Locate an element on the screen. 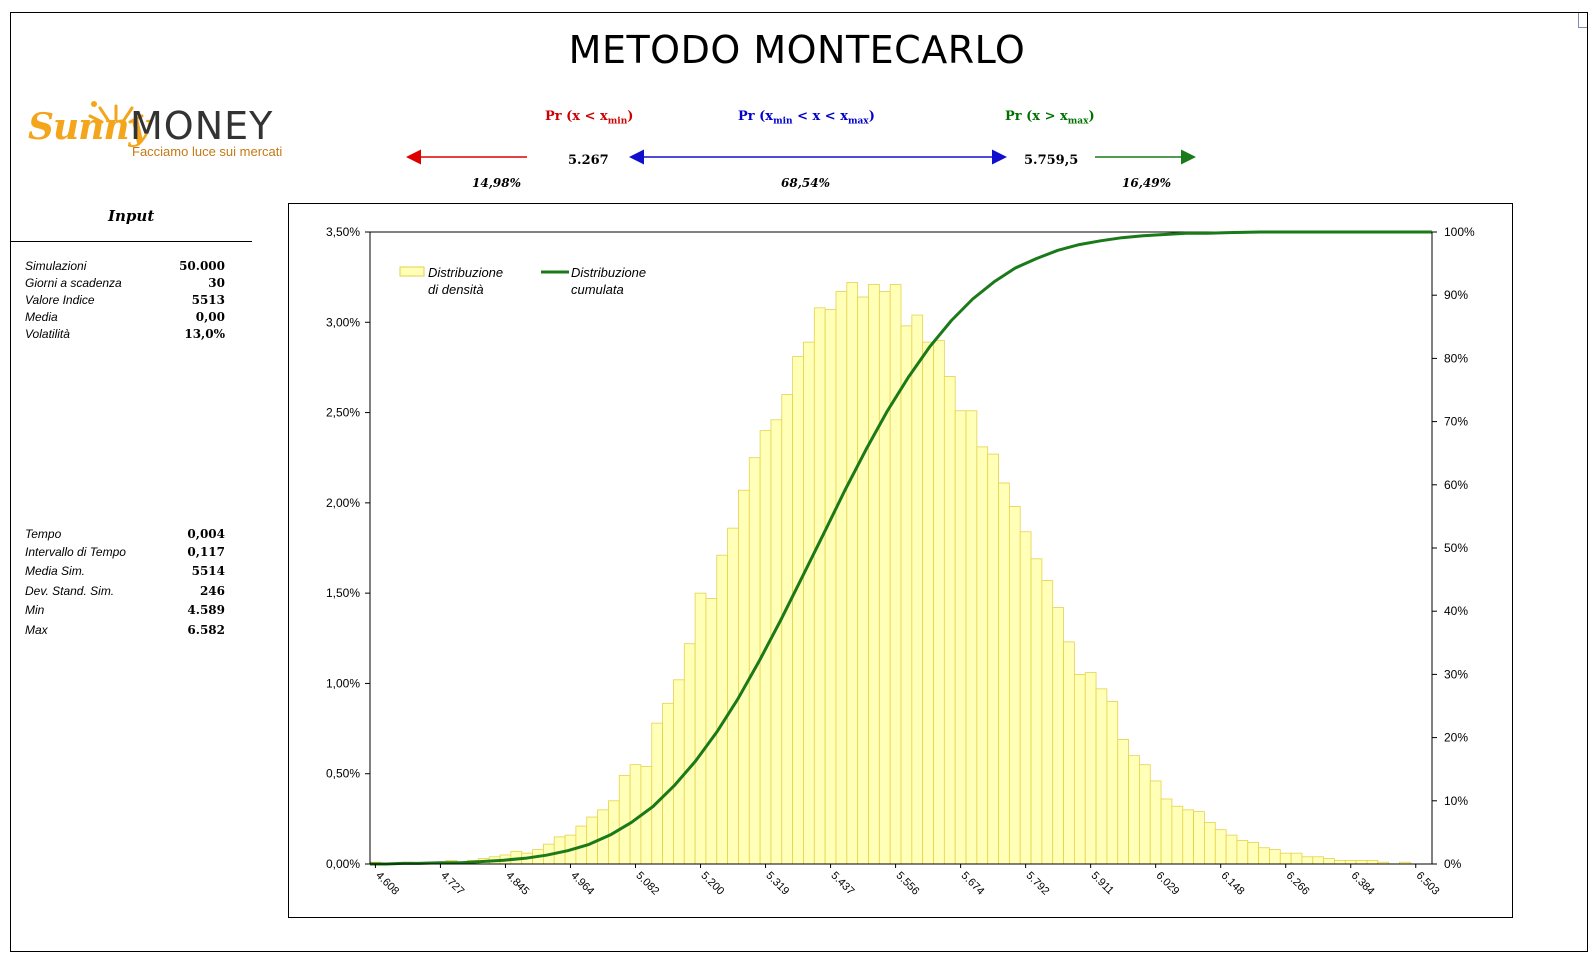 This screenshot has width=1594, height=961. x-tick-label: 6.029 is located at coordinates (1168, 884).